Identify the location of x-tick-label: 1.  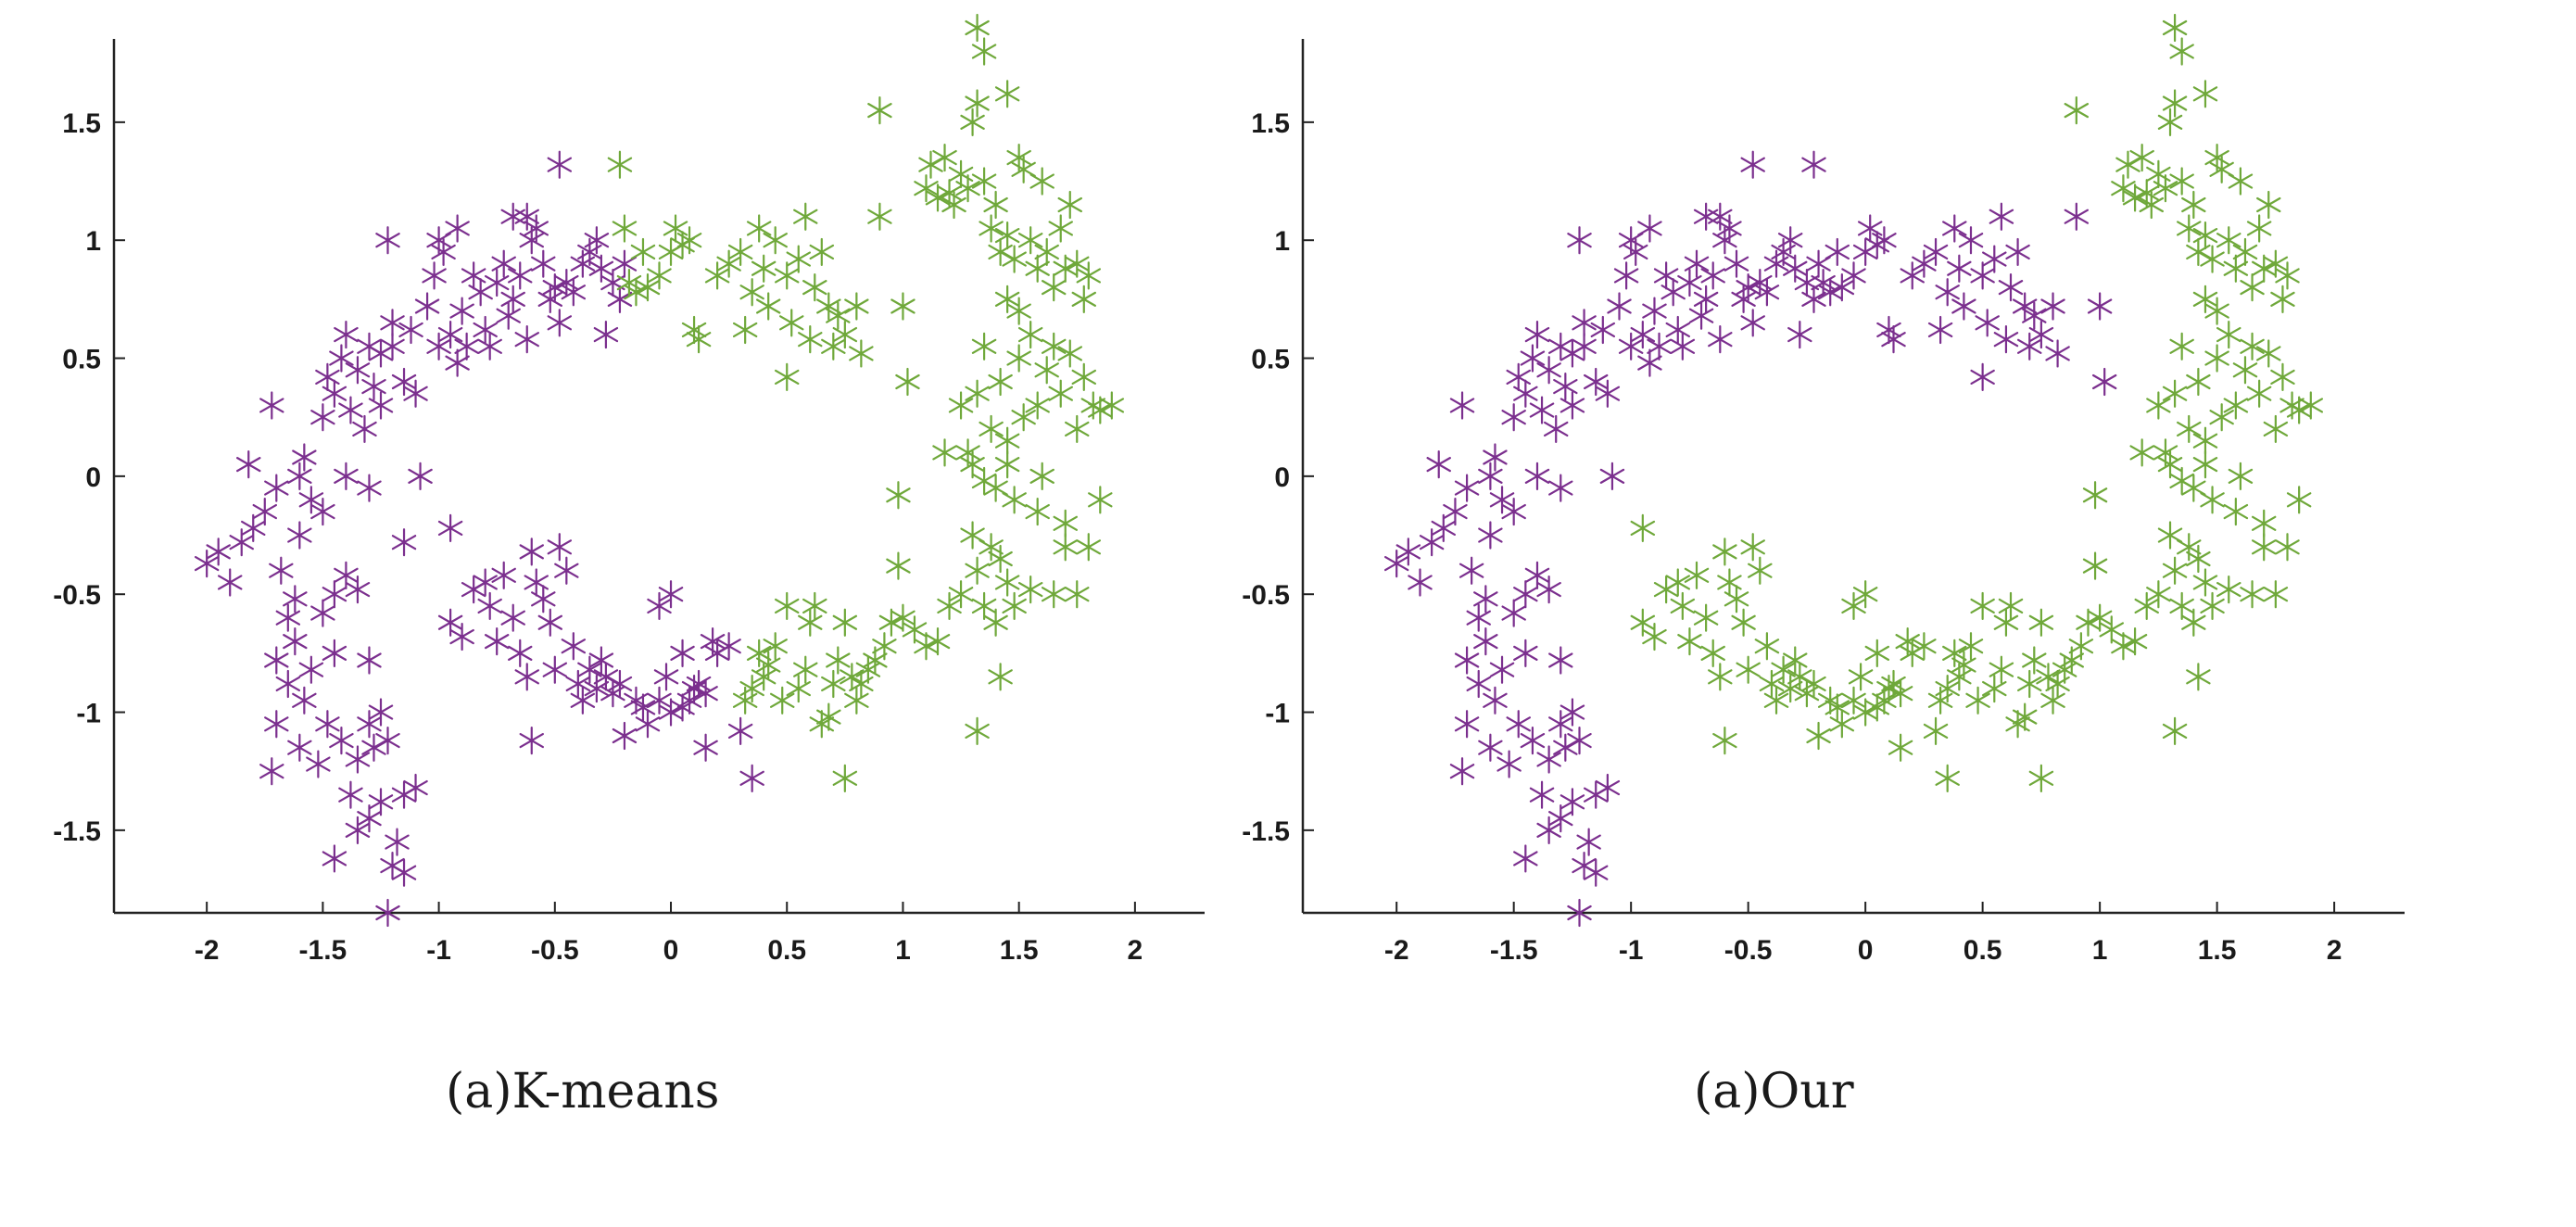
(903, 950).